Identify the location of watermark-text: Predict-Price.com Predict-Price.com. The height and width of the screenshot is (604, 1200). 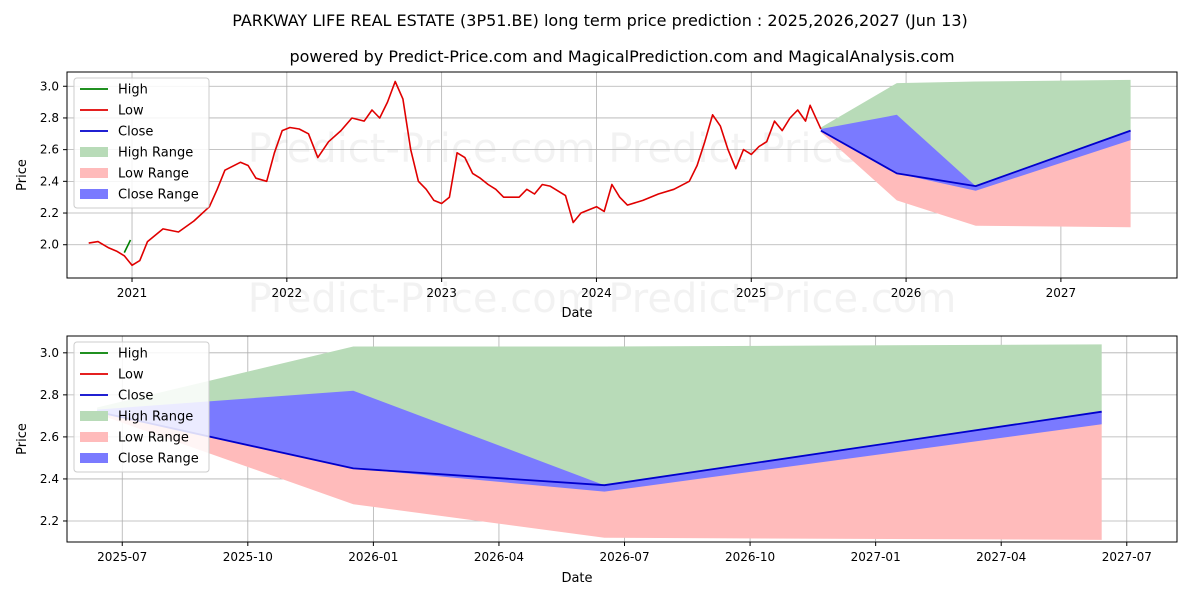
(602, 299).